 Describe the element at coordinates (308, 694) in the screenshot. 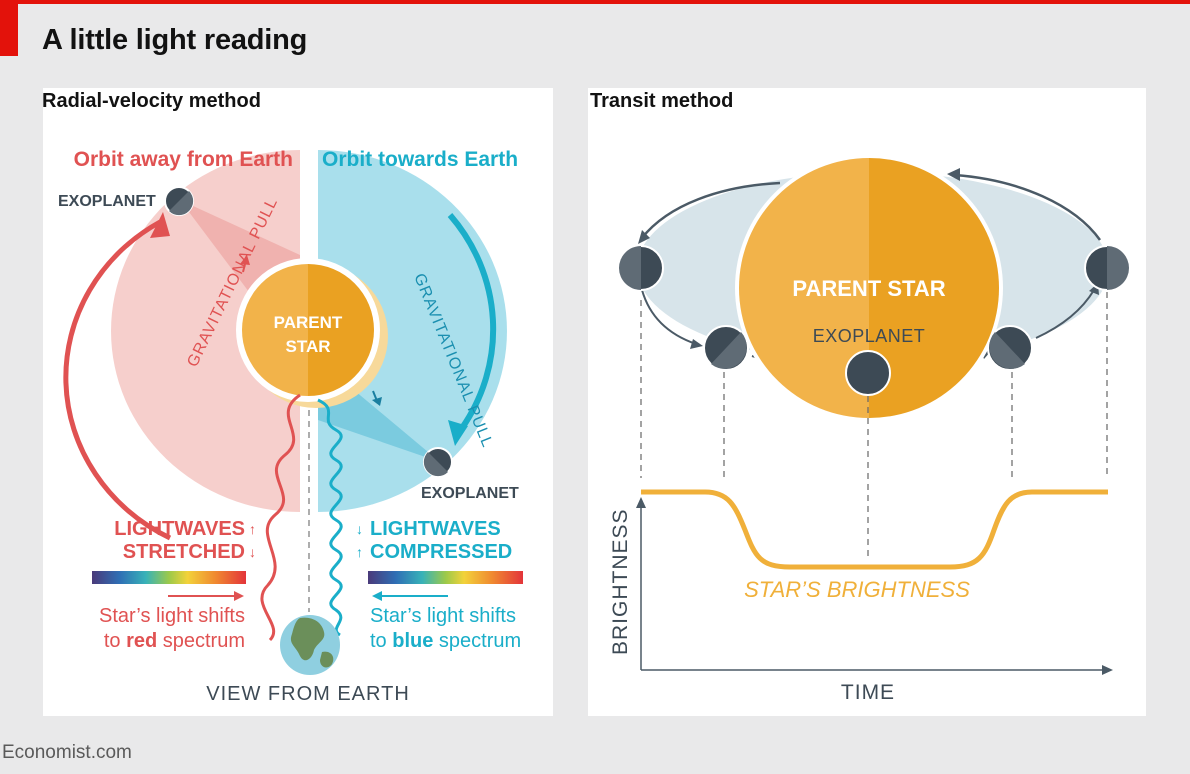

I see `view-from-earth: VIEW FROM EARTH` at that location.